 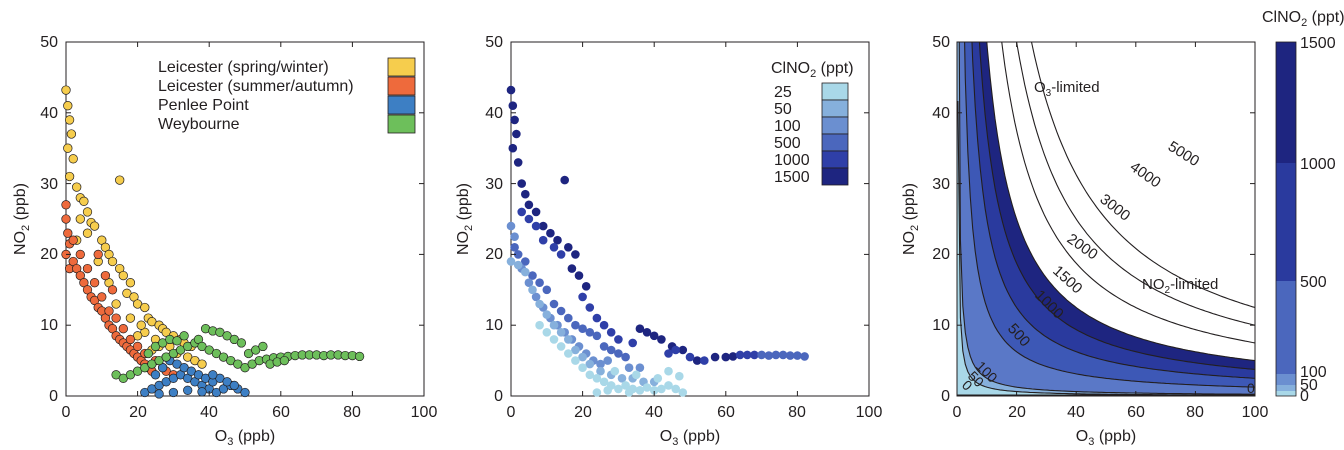 What do you see at coordinates (583, 412) in the screenshot?
I see `x-tick-label: 20` at bounding box center [583, 412].